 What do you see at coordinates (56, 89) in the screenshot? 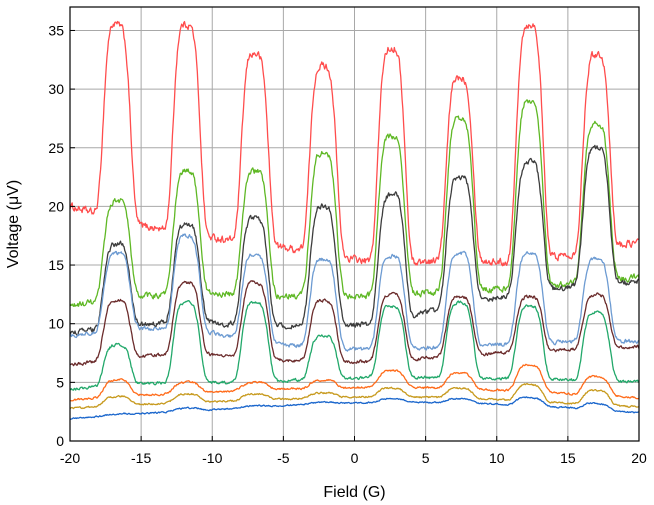
I see `y-tick-label: 30` at bounding box center [56, 89].